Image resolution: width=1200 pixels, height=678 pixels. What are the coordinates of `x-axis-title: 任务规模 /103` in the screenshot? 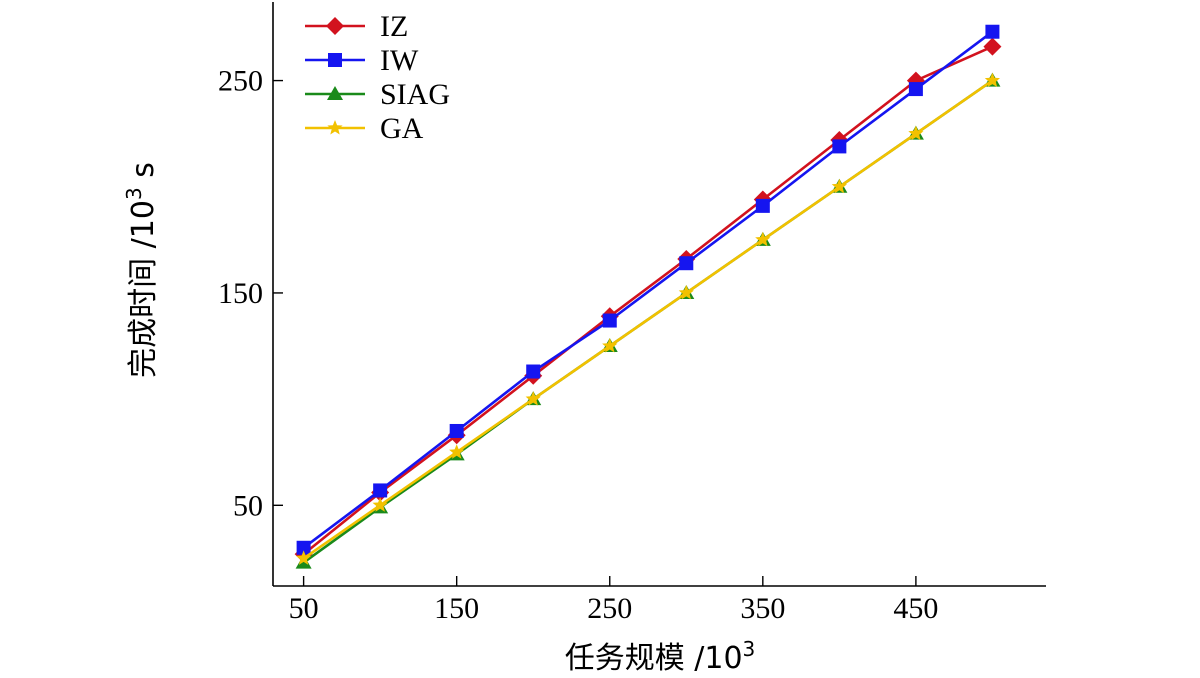 It's located at (660, 656).